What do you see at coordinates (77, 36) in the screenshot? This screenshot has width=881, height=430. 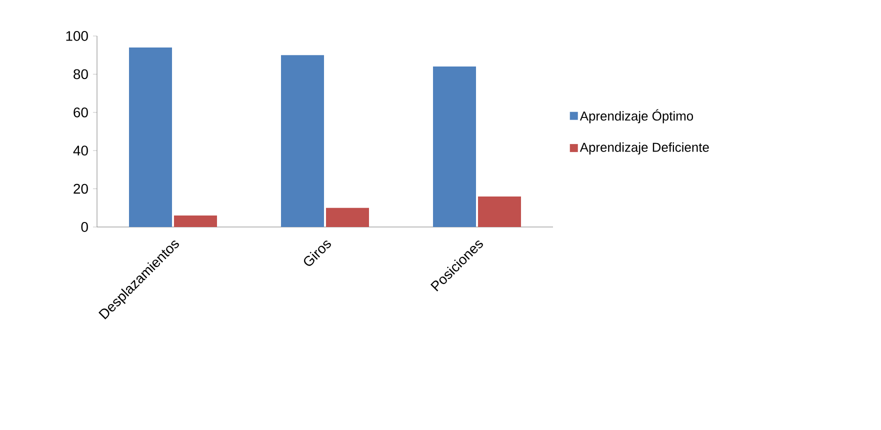 I see `y-tick-label: 100` at bounding box center [77, 36].